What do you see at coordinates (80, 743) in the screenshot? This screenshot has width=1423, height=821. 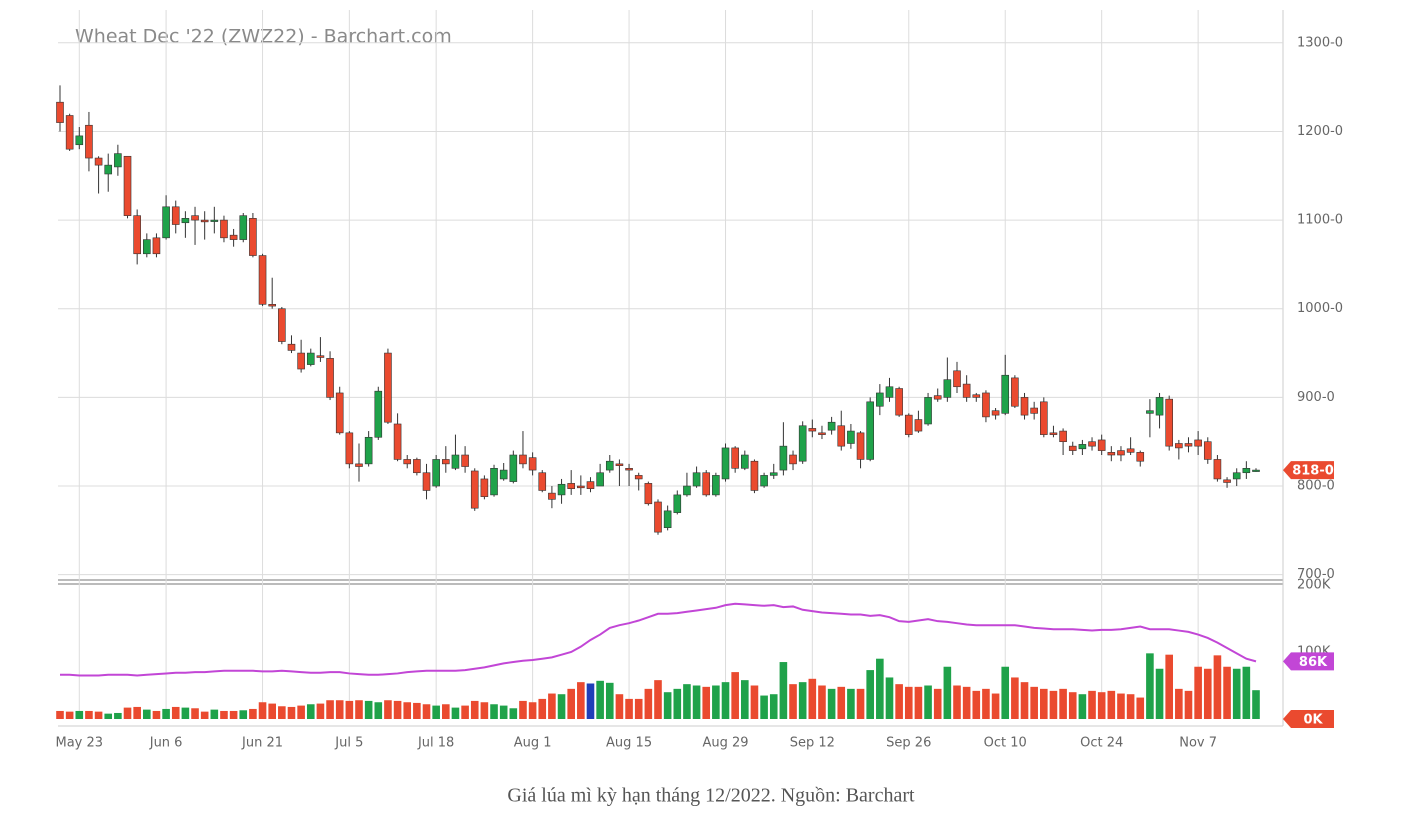 I see `x-tick-label: May 23` at bounding box center [80, 743].